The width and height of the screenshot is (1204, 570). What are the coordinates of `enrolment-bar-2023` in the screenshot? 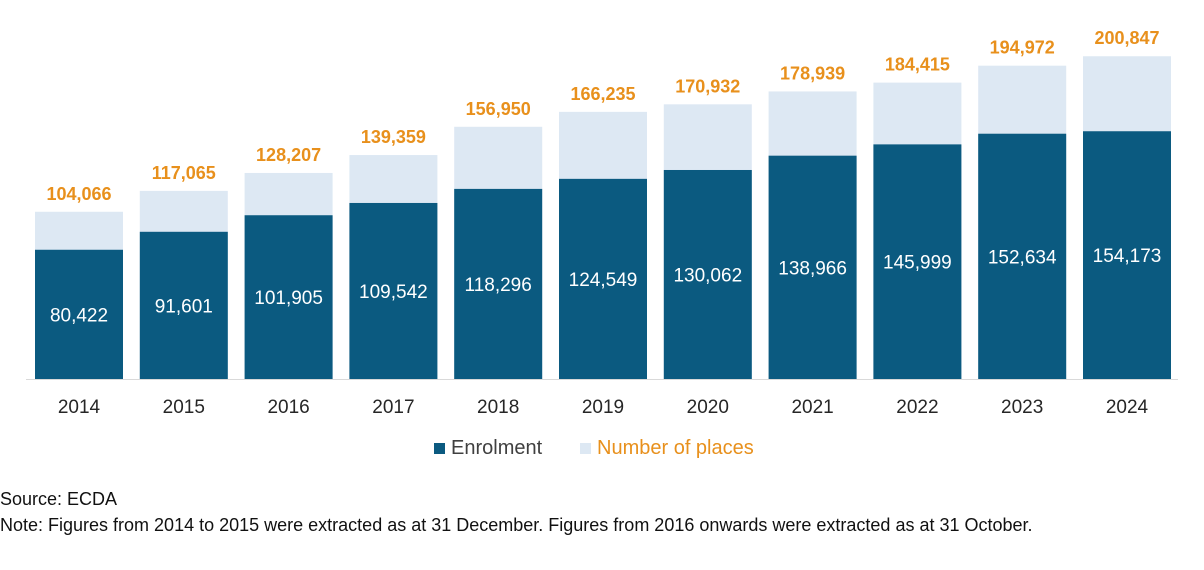 It's located at (1022, 256).